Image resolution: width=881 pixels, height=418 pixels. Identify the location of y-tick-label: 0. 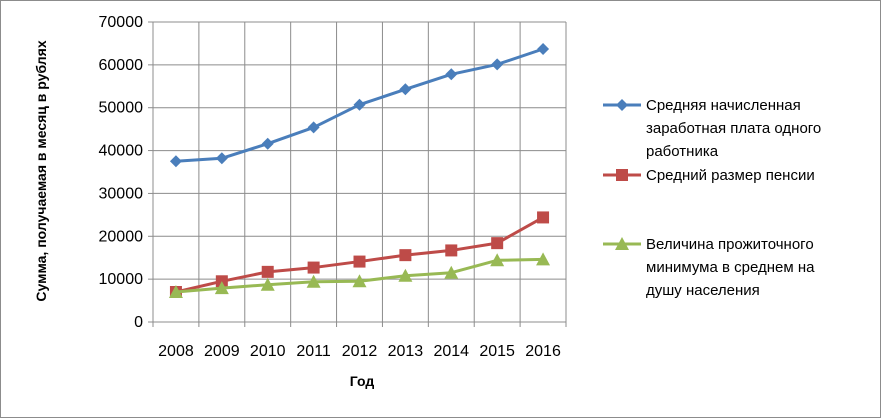
(138, 322).